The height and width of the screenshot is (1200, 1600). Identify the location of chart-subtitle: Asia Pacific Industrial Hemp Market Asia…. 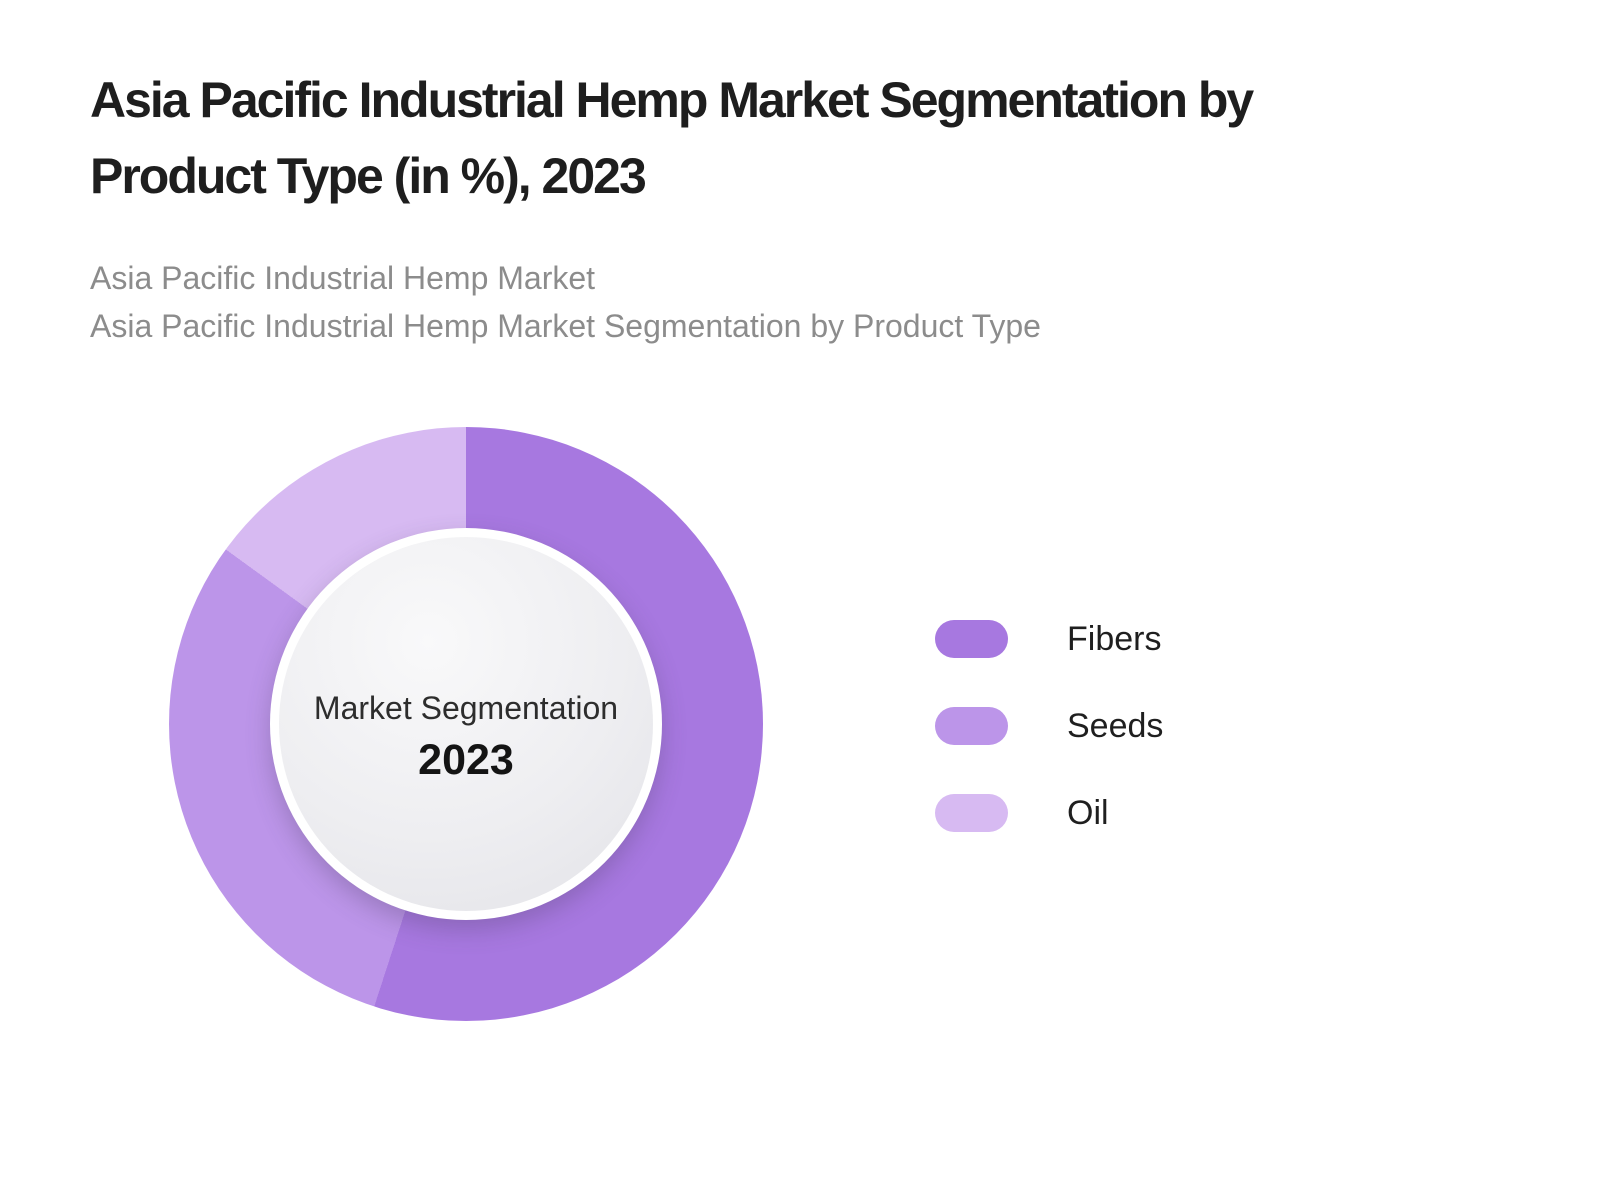
(565, 302).